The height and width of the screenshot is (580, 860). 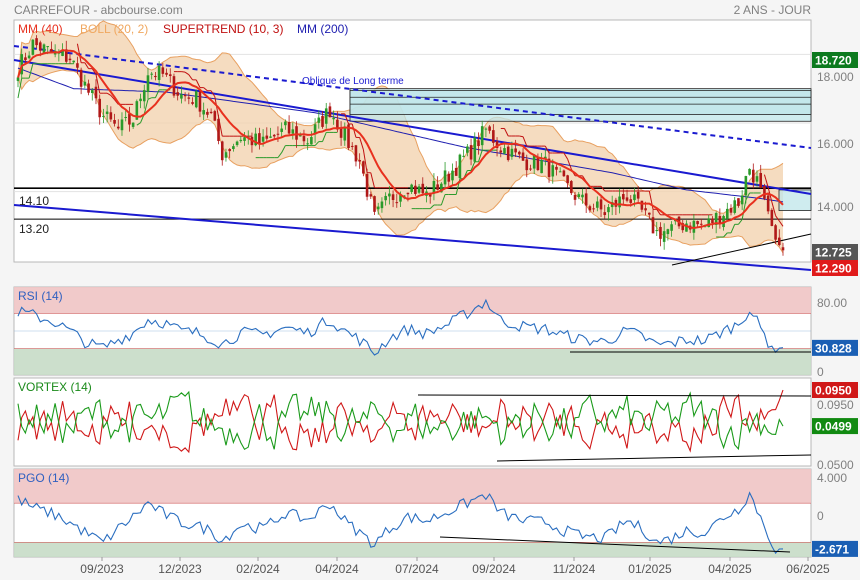 What do you see at coordinates (808, 569) in the screenshot?
I see `x-tick-label: 06/2025` at bounding box center [808, 569].